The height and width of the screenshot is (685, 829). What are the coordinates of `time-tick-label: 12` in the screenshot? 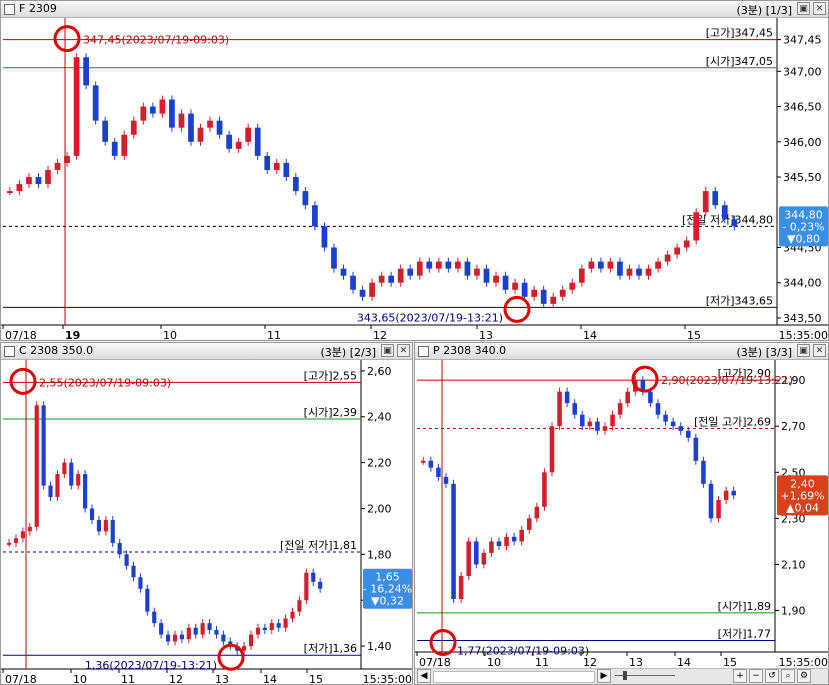 It's located at (176, 679).